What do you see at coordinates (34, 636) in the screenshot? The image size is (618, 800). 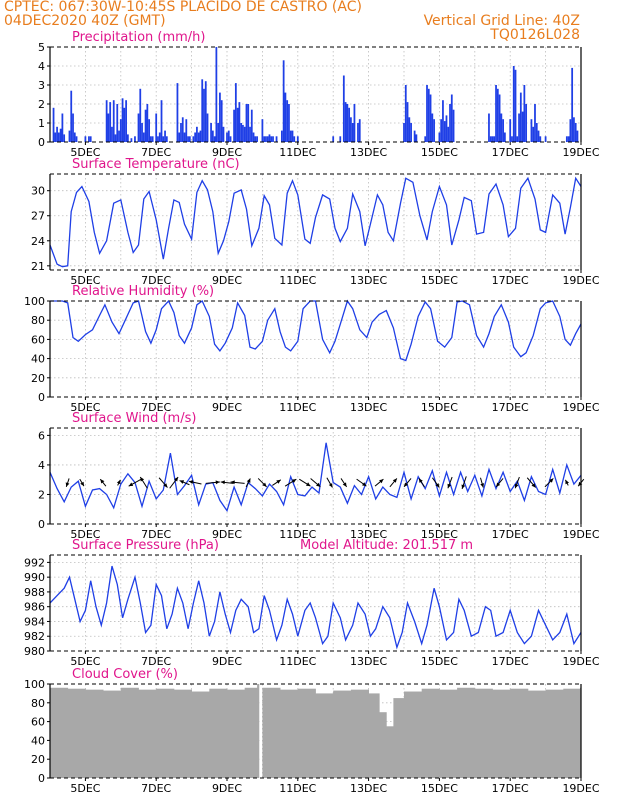 I see `pressure-ytick-label: 982` at bounding box center [34, 636].